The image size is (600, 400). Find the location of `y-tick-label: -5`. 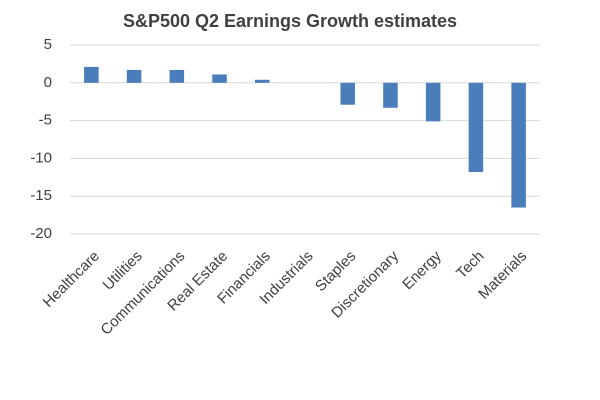

y-tick-label: -5 is located at coordinates (45, 120).